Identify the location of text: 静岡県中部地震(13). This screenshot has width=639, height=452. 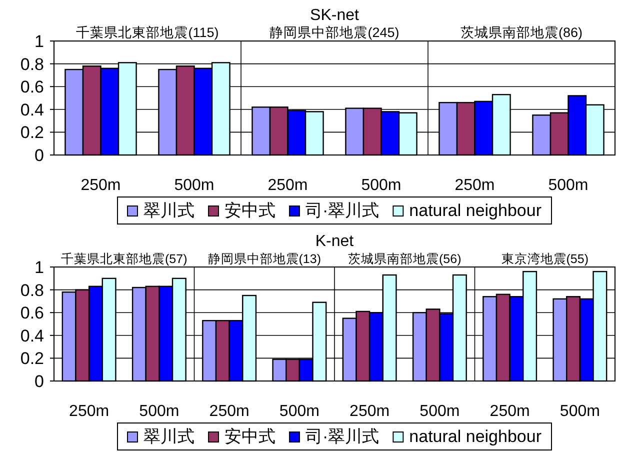
(264, 259).